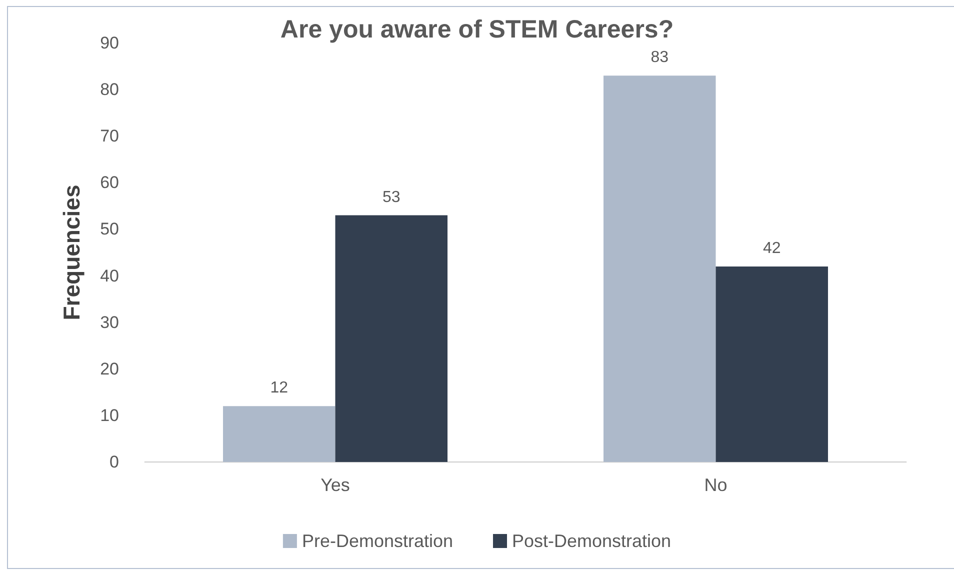 The height and width of the screenshot is (577, 954). What do you see at coordinates (109, 229) in the screenshot?
I see `y-tick-label: 50` at bounding box center [109, 229].